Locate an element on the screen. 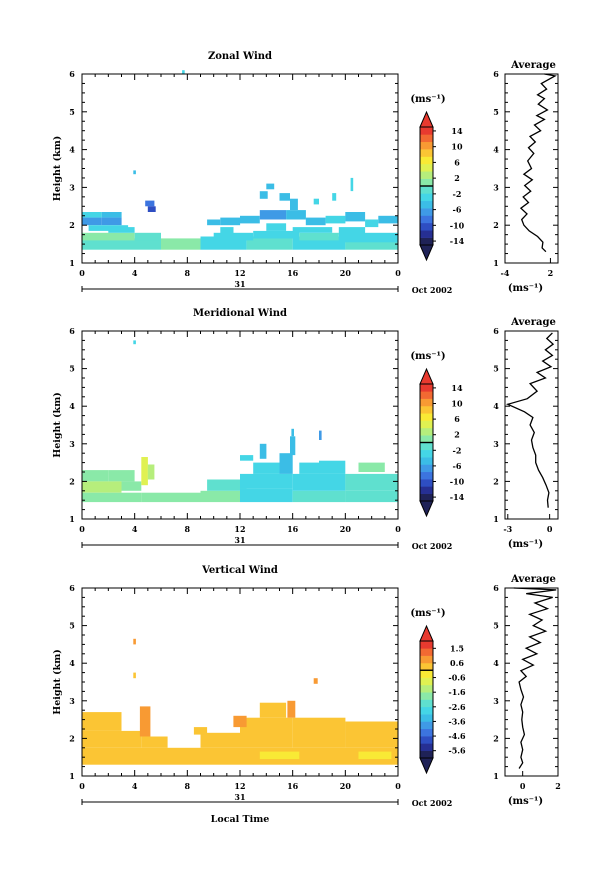 The width and height of the screenshot is (612, 873). y-tick-label: 1 is located at coordinates (72, 776).